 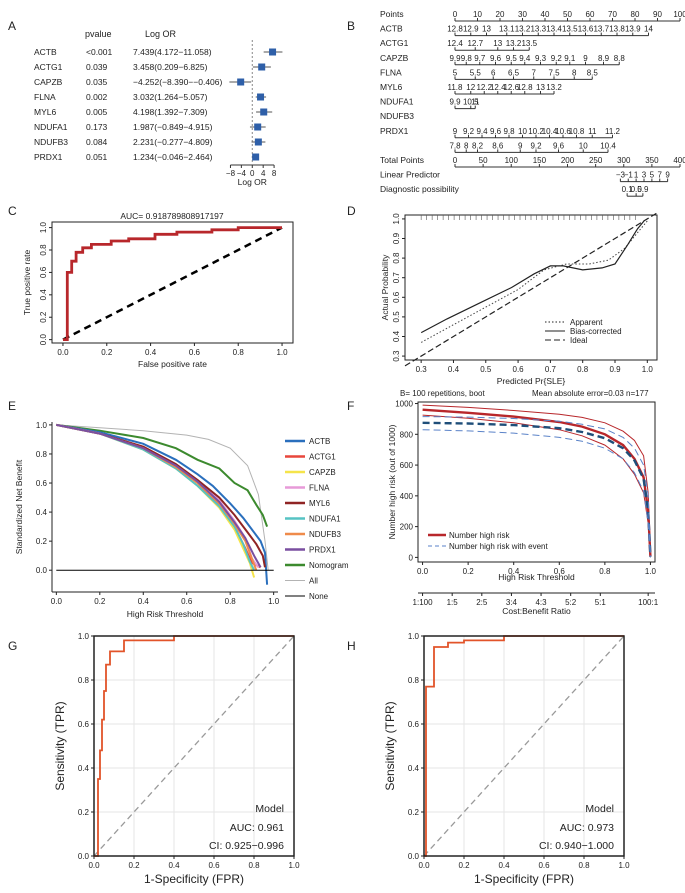 What do you see at coordinates (455, 145) in the screenshot?
I see `nomogram-tick-label: 7.8` at bounding box center [455, 145].